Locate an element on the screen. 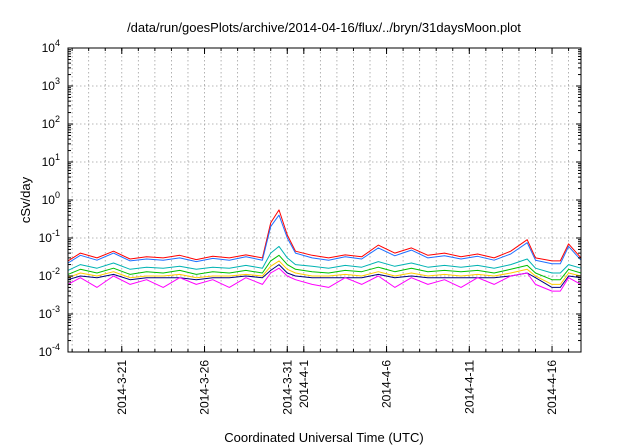 The image size is (640, 448). x-axis-title: Coordinated Universal Time (UTC) is located at coordinates (323, 437).